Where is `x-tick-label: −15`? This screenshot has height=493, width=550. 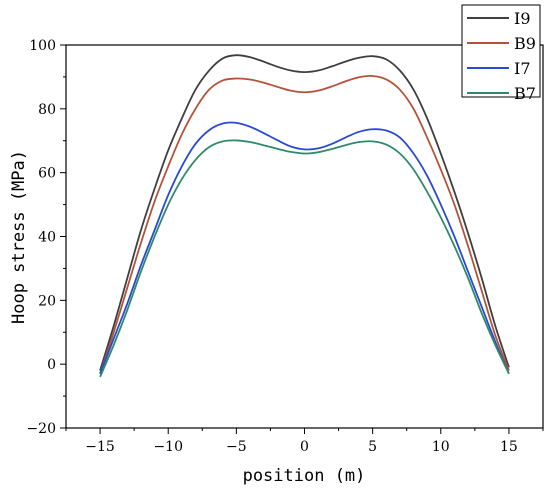
x-tick-label: −15 is located at coordinates (100, 447).